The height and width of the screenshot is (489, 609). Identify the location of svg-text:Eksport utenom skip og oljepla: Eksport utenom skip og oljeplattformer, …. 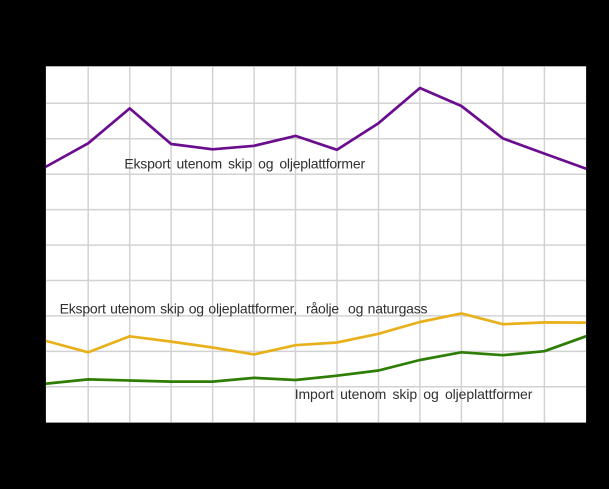
(244, 309).